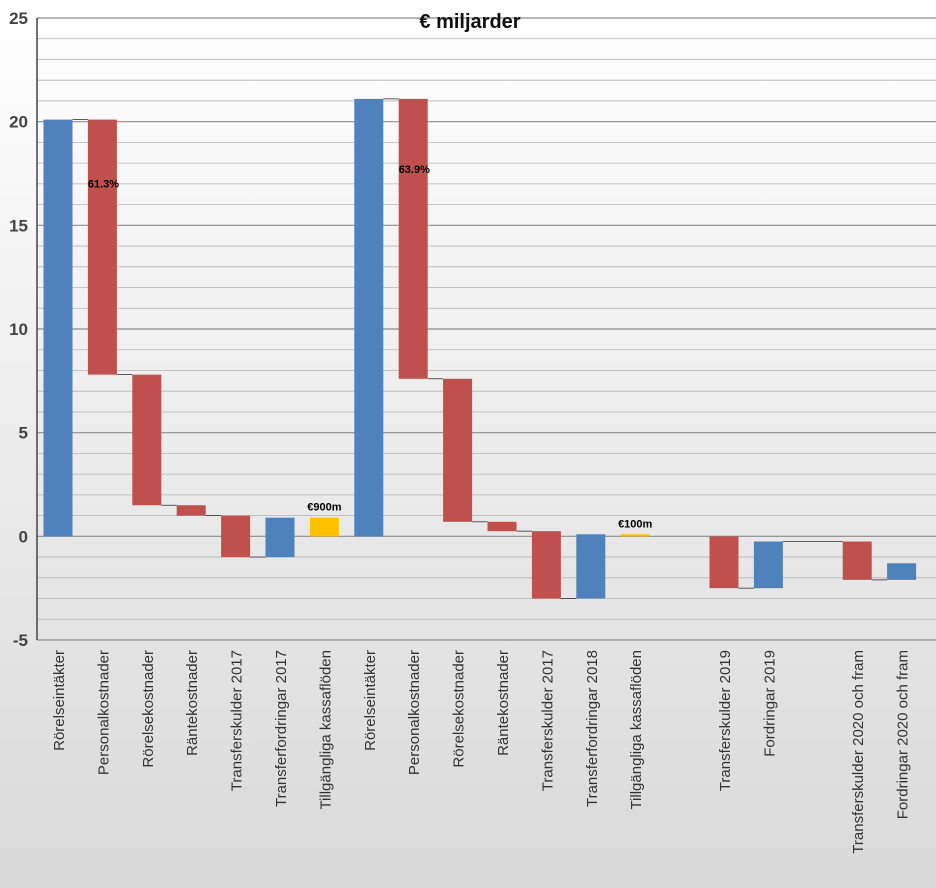 The height and width of the screenshot is (888, 936). What do you see at coordinates (469, 22) in the screenshot?
I see `chart-title: € miljarder` at bounding box center [469, 22].